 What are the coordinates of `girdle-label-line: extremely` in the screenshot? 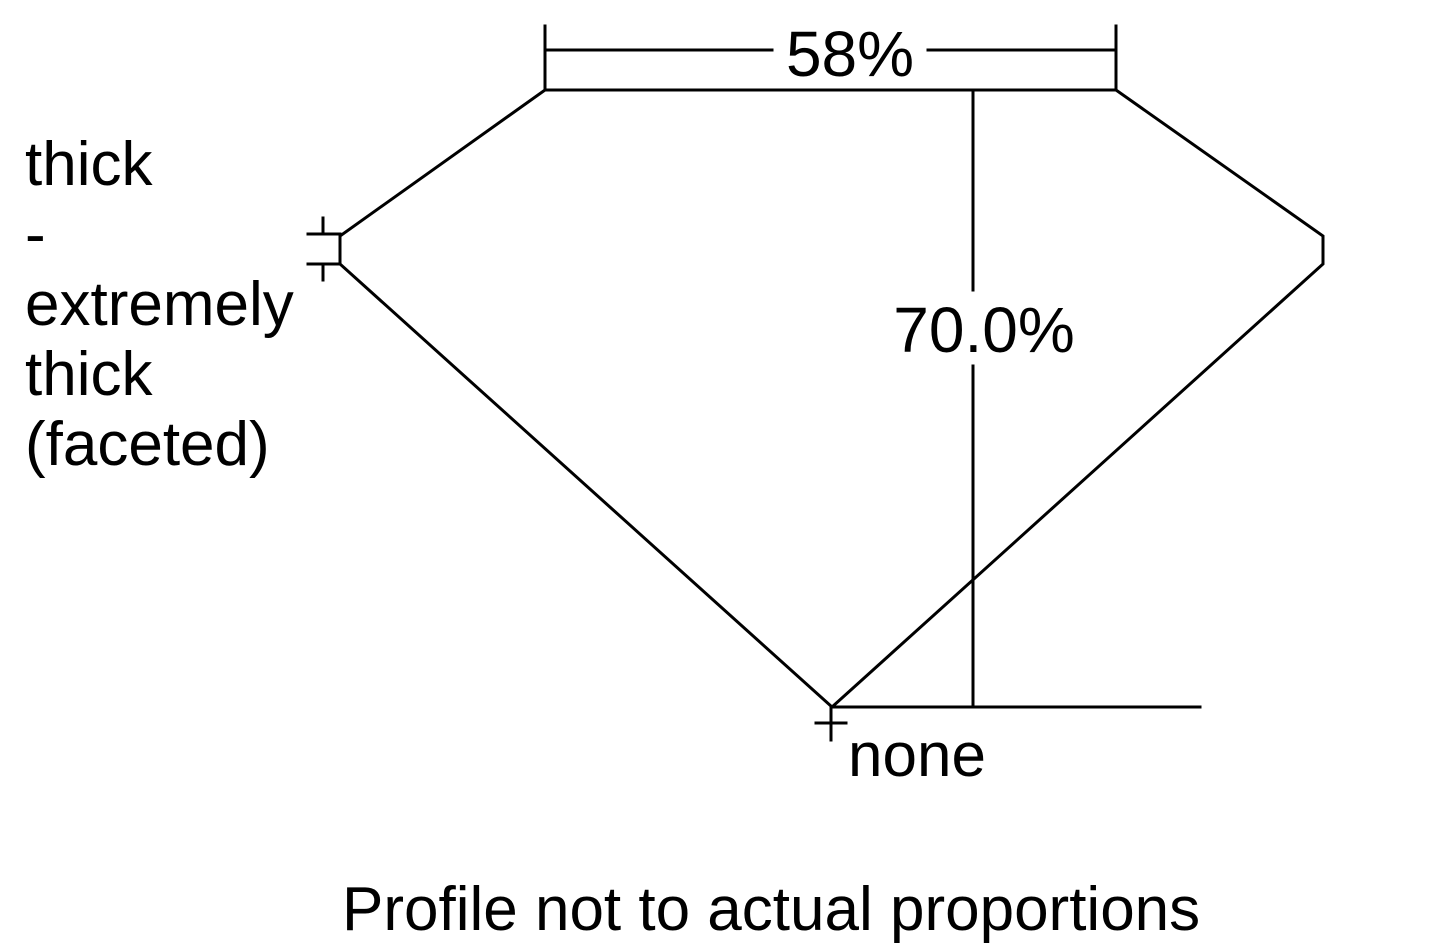 It's located at (159, 304).